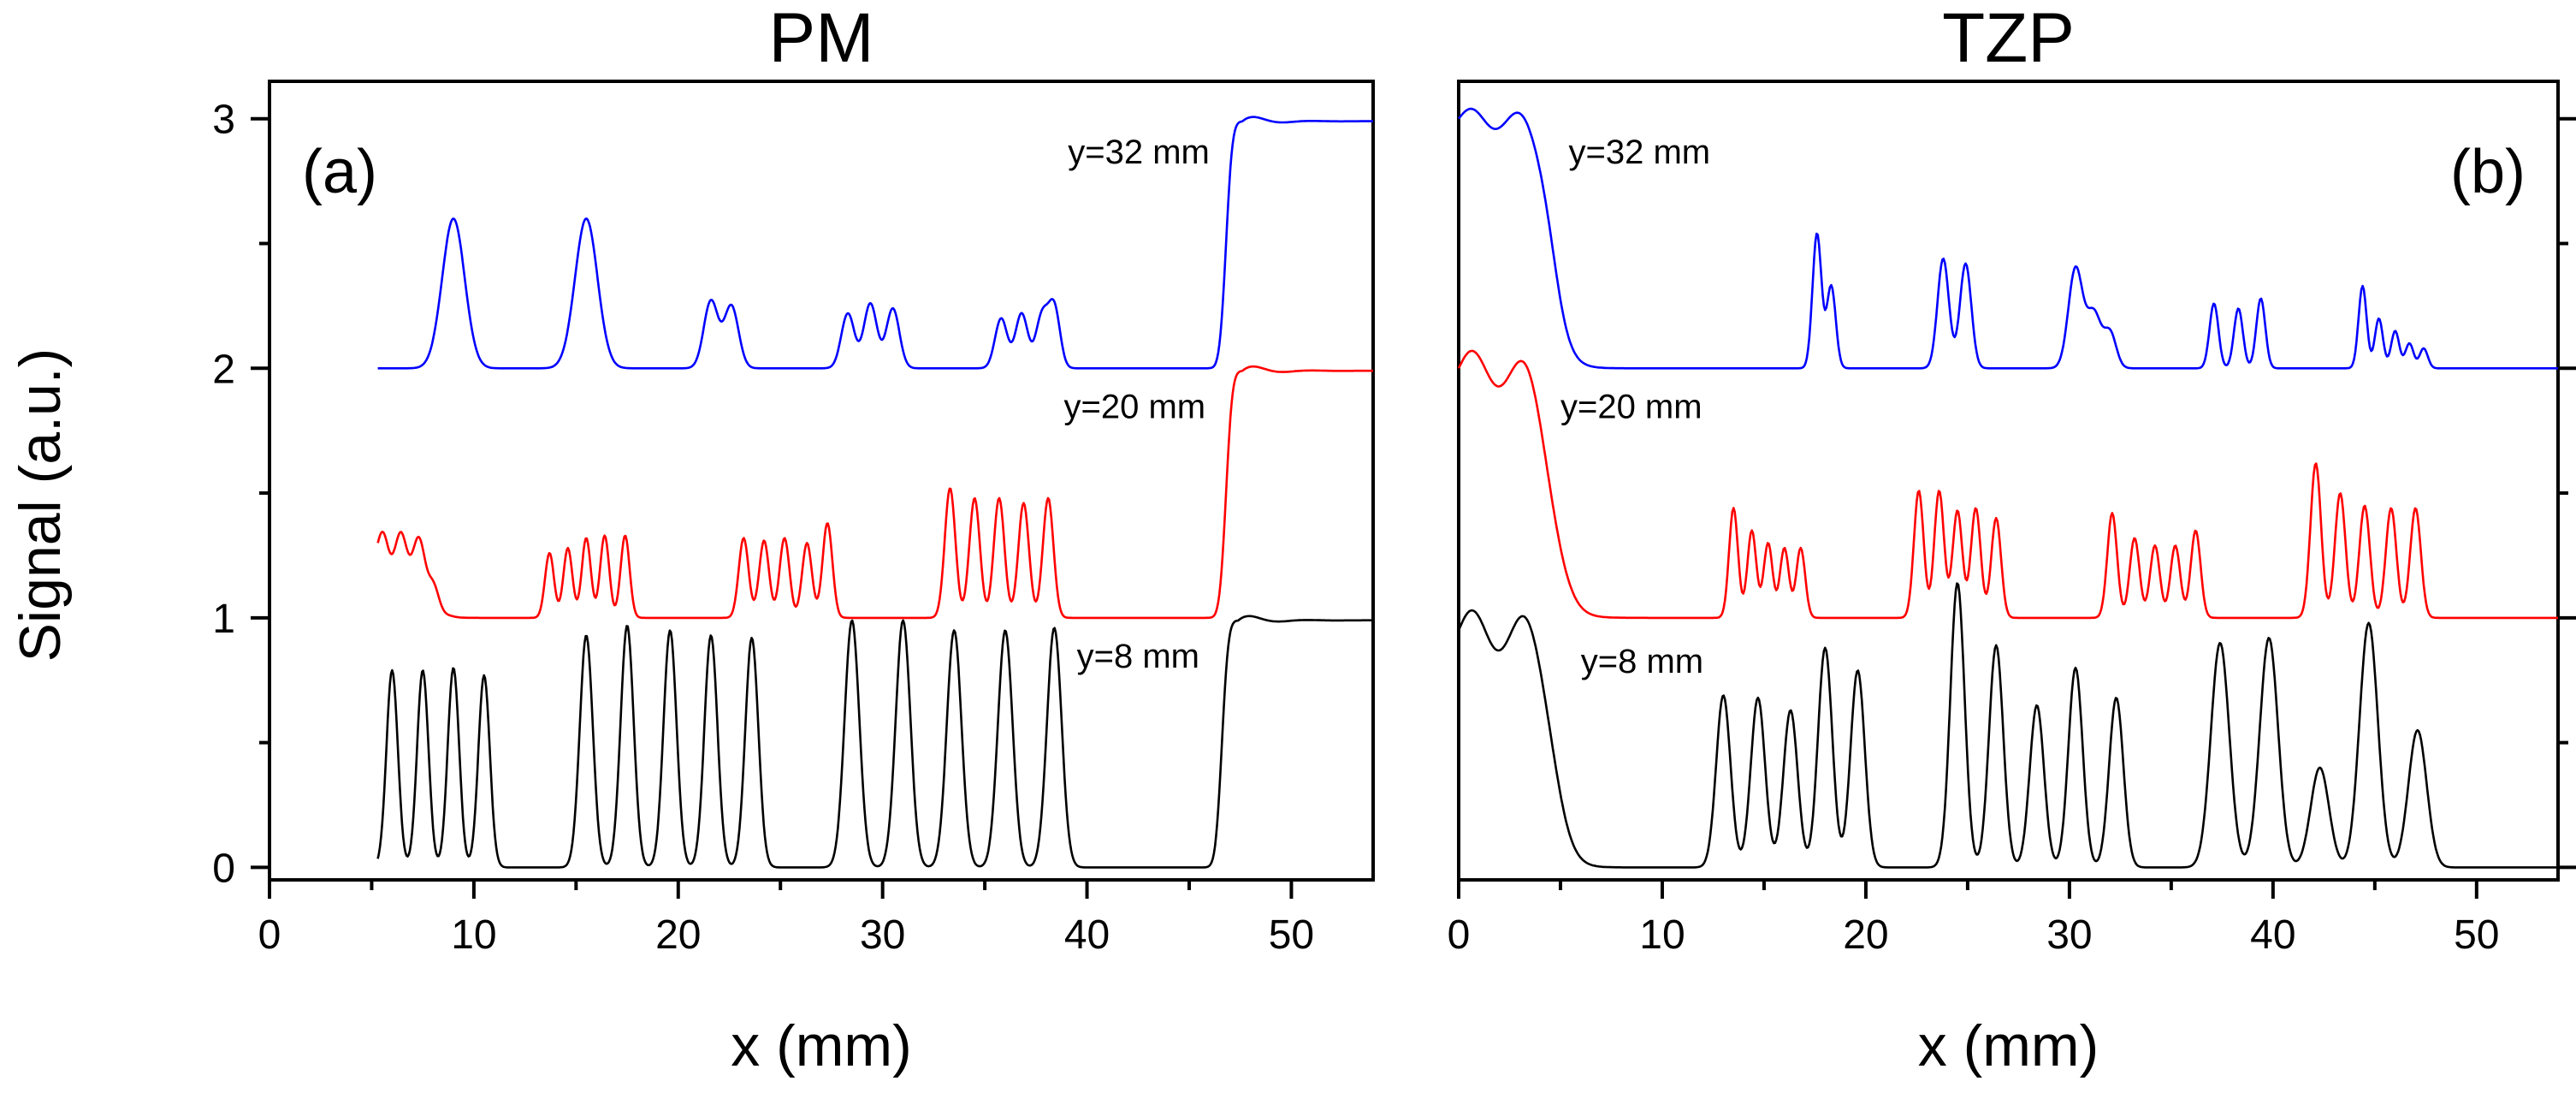  What do you see at coordinates (223, 121) in the screenshot?
I see `y-tick-label: 3` at bounding box center [223, 121].